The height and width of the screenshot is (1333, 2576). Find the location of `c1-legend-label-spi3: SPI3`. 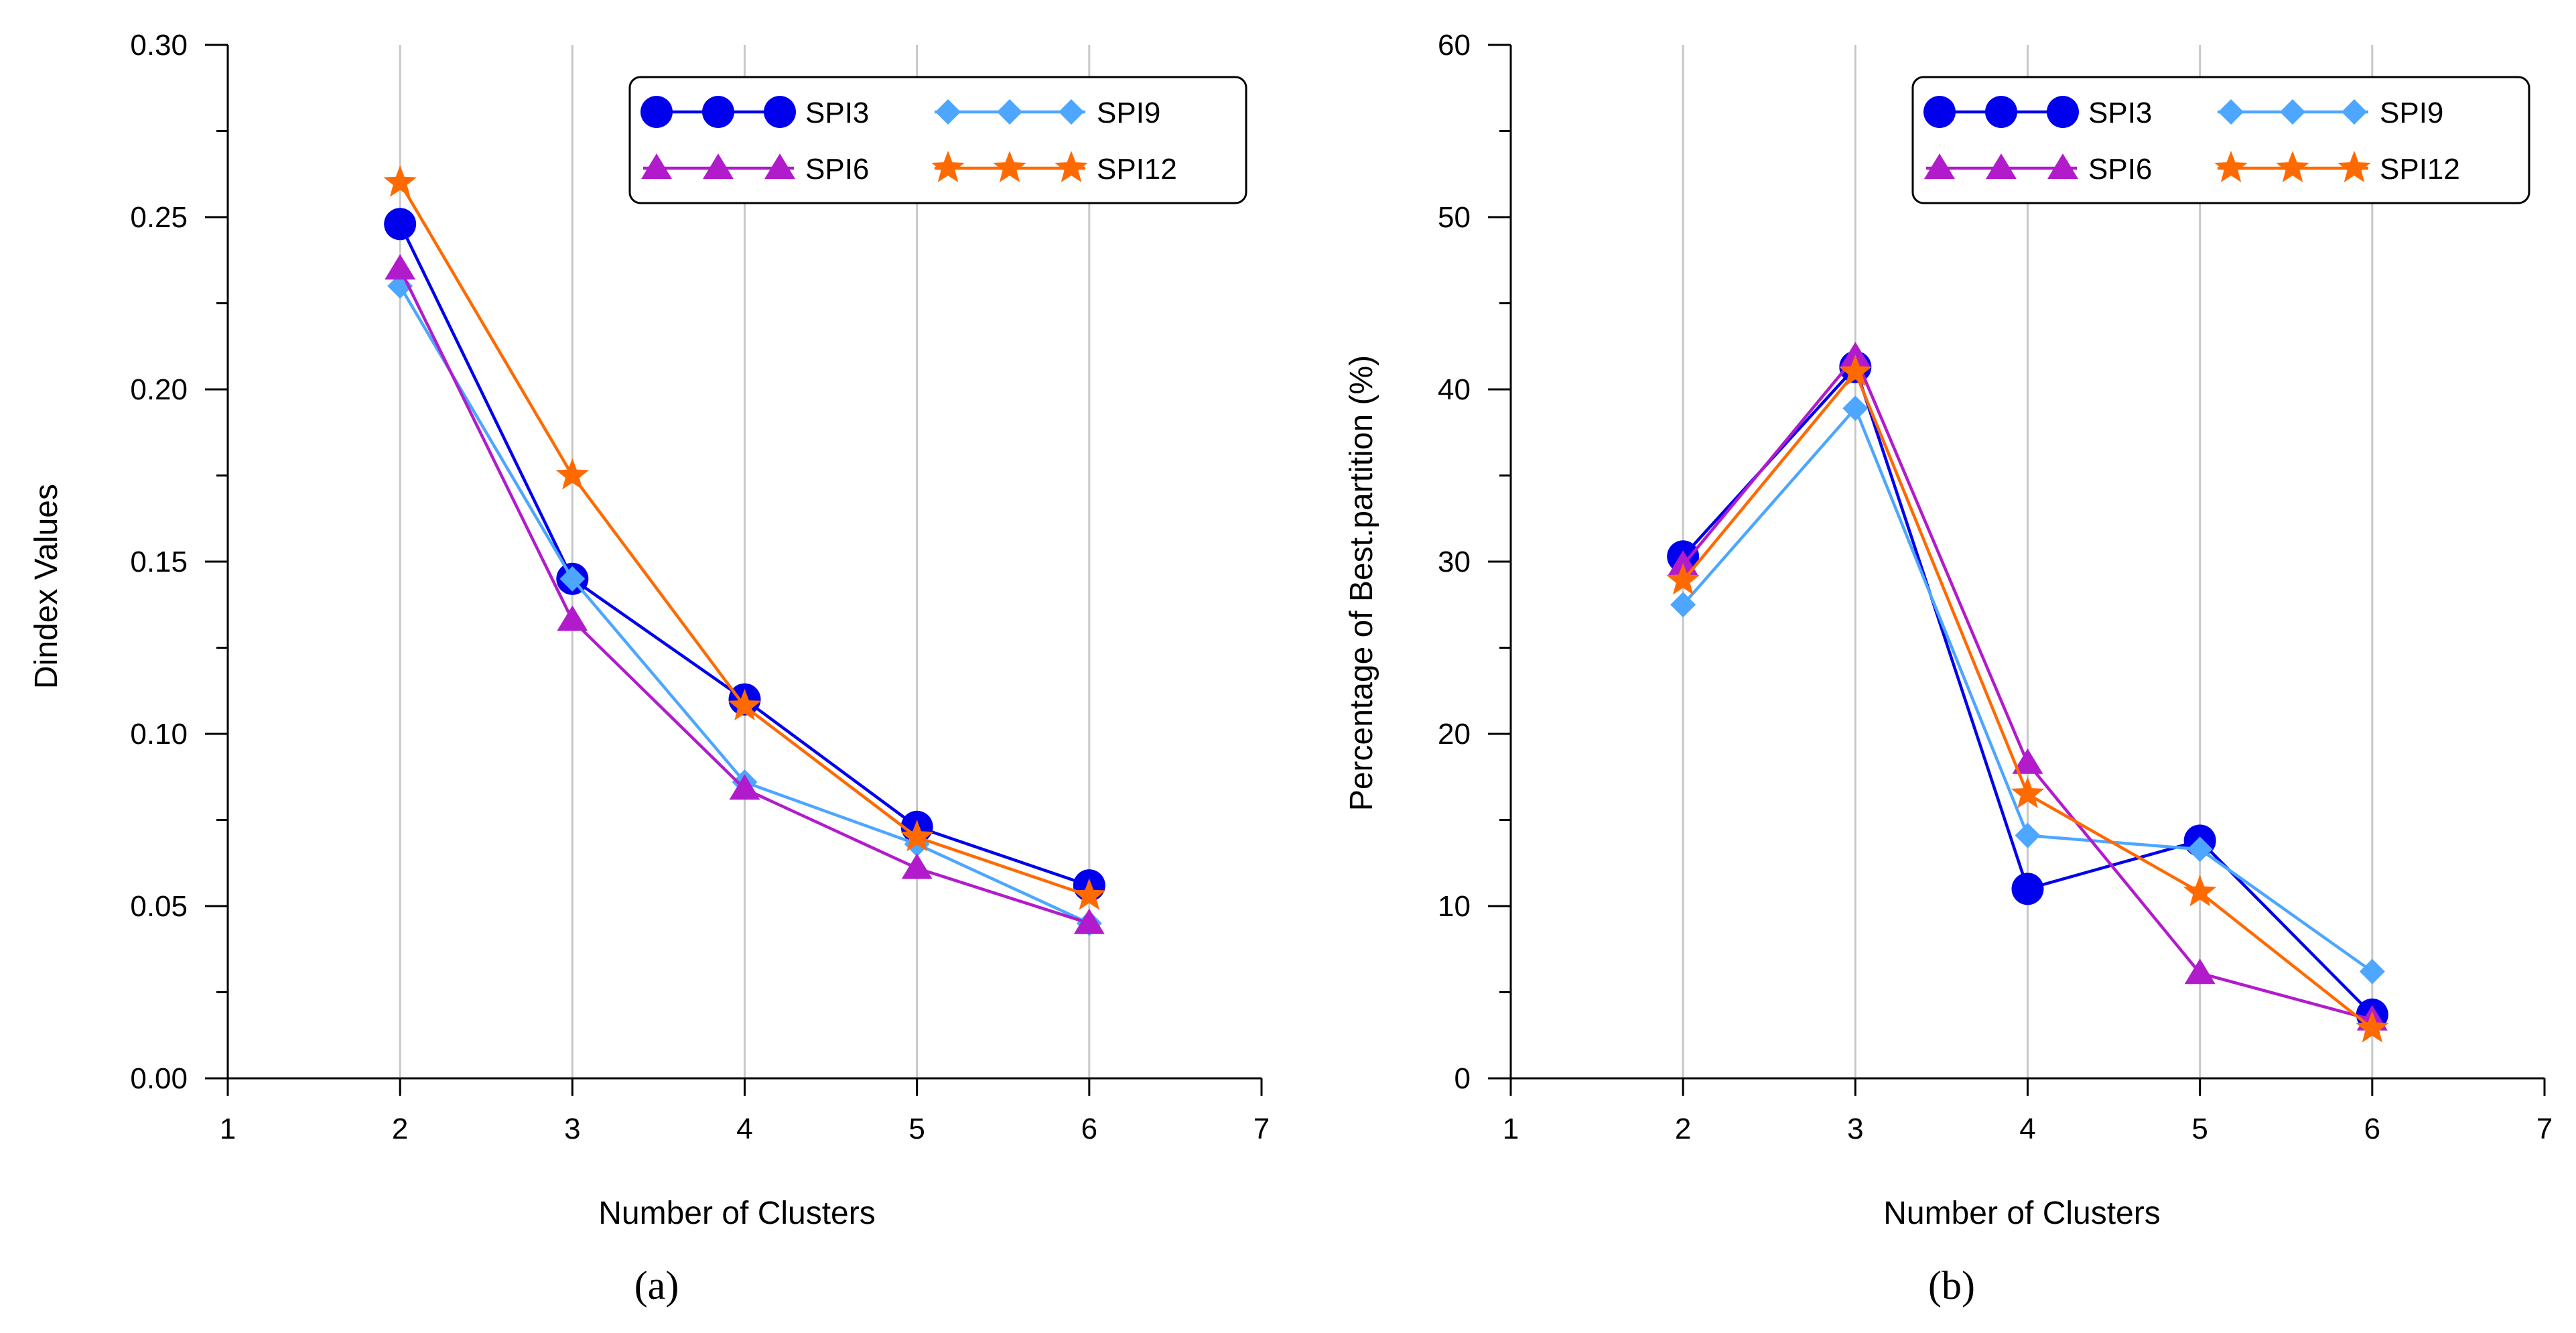

c1-legend-label-spi3: SPI3 is located at coordinates (2120, 113).